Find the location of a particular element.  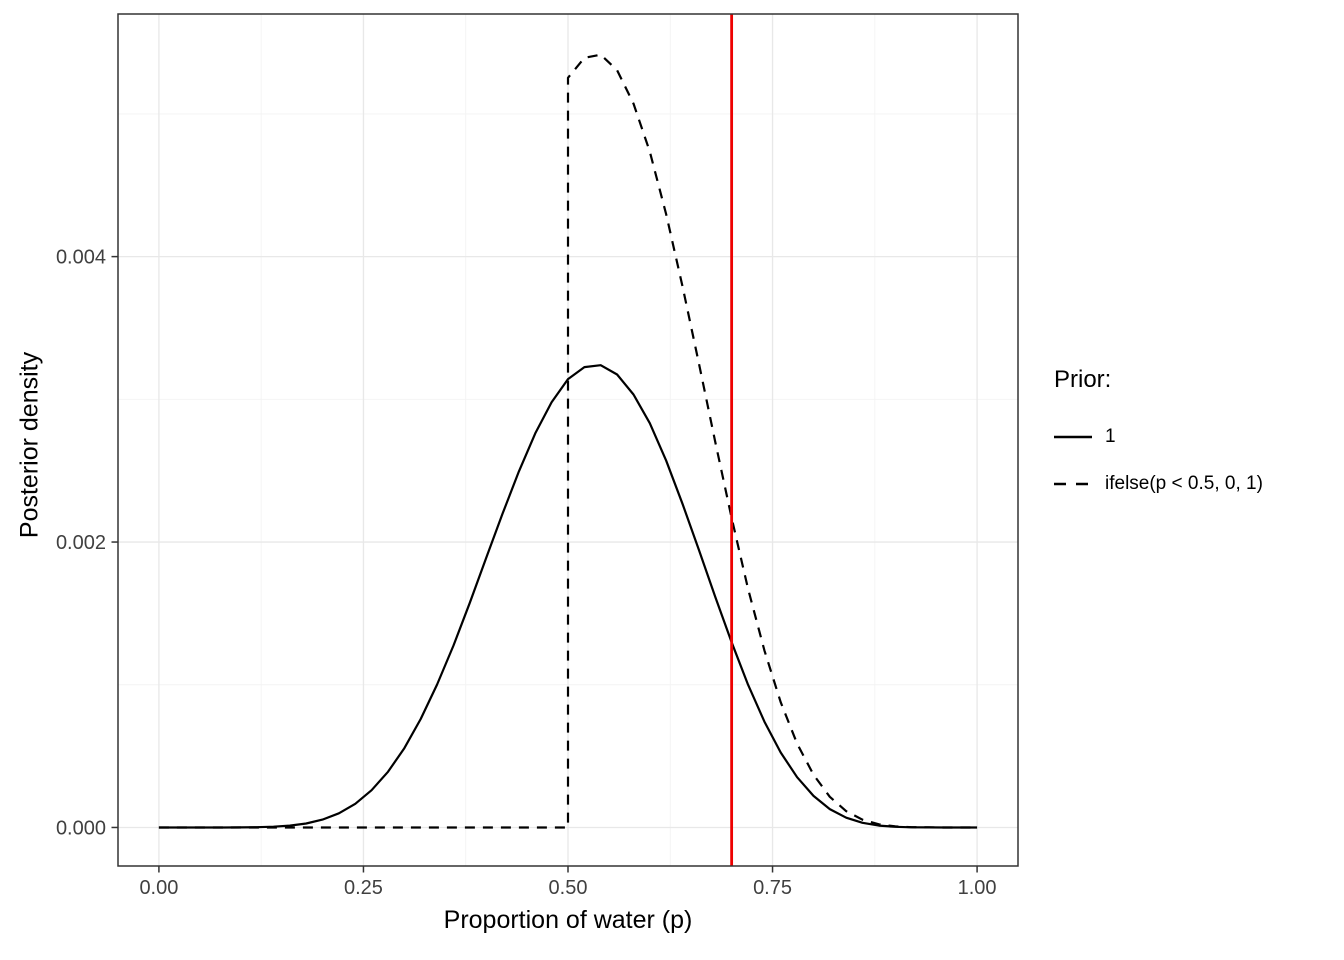

legend-label-solid-prior: 1 is located at coordinates (1110, 436).